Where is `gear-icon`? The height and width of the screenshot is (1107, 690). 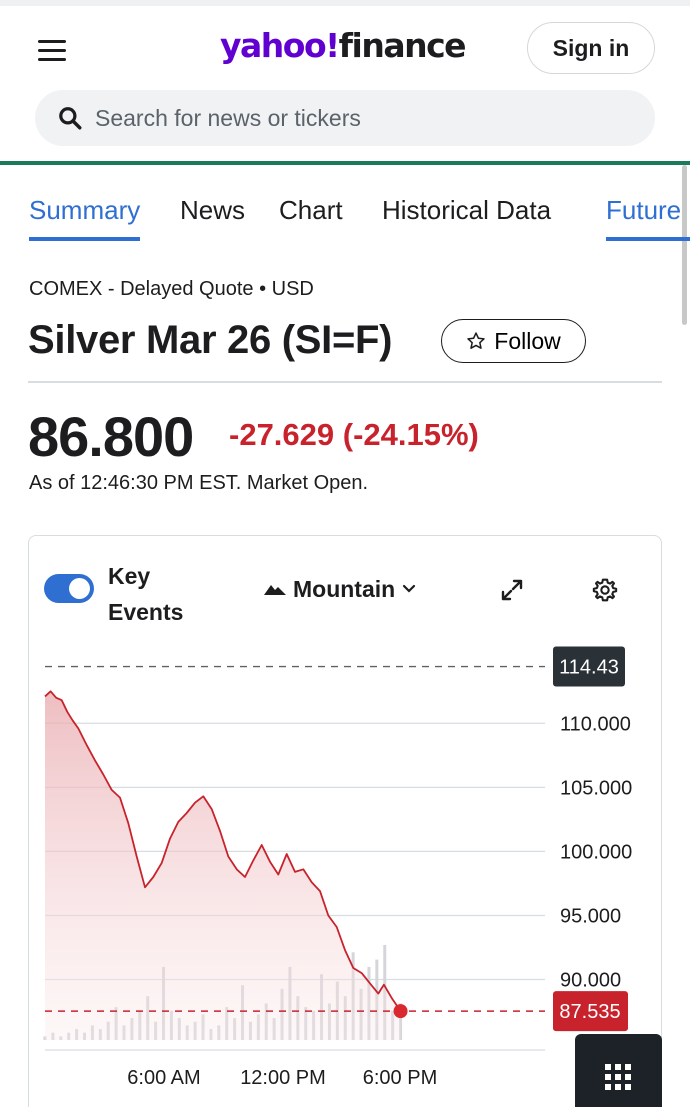
gear-icon is located at coordinates (605, 590).